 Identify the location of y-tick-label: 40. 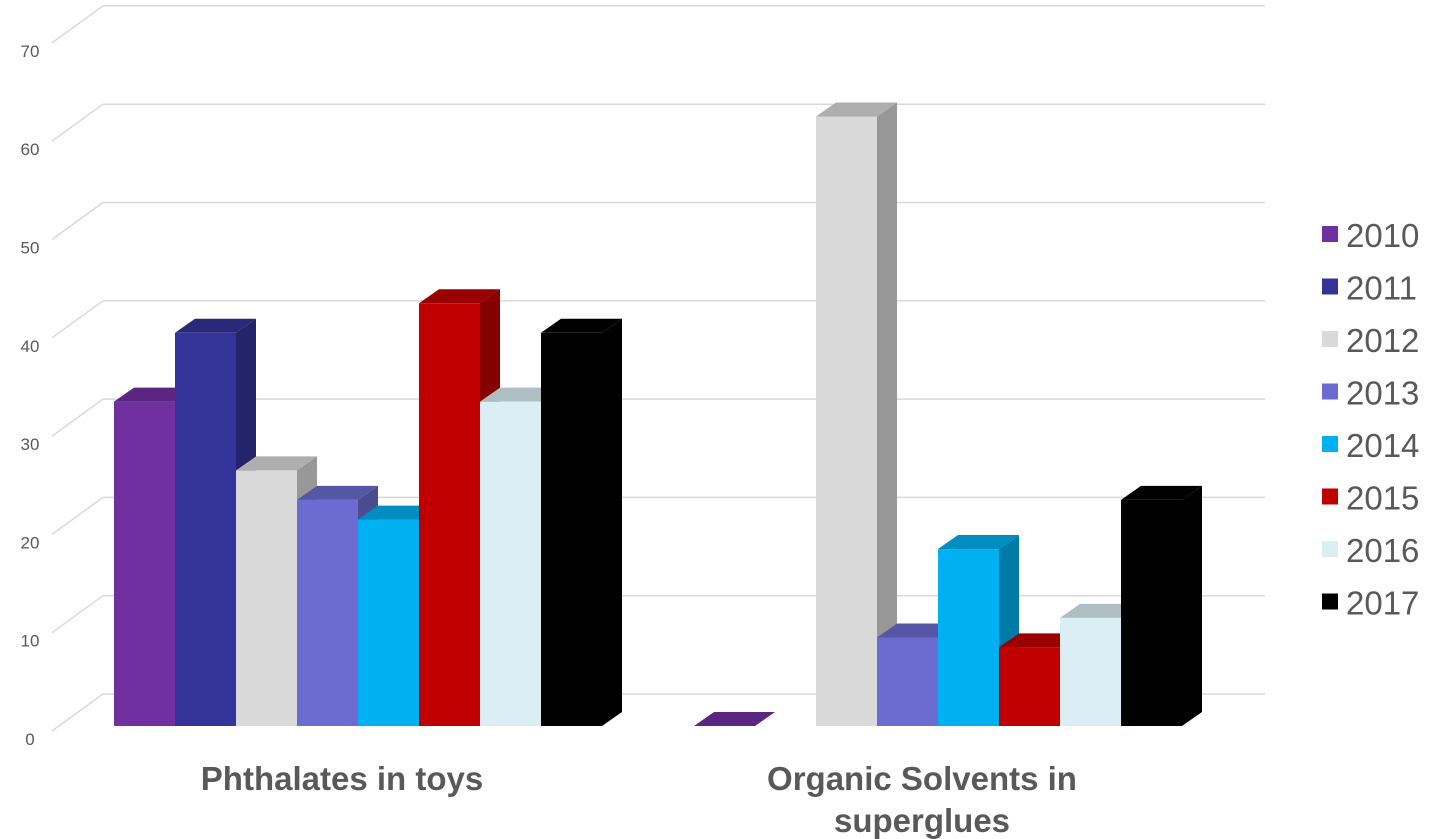
(30, 346).